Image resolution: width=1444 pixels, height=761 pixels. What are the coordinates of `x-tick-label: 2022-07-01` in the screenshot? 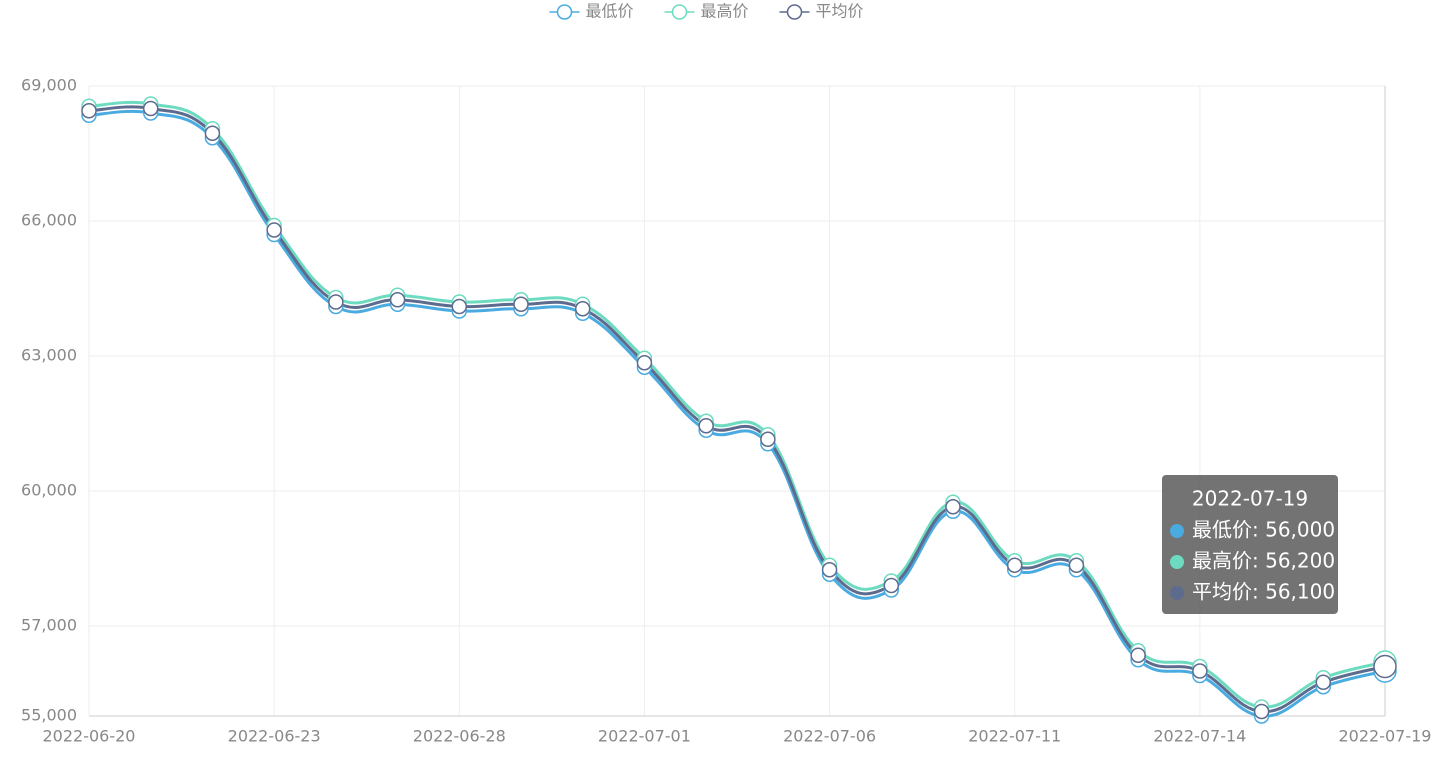 It's located at (644, 736).